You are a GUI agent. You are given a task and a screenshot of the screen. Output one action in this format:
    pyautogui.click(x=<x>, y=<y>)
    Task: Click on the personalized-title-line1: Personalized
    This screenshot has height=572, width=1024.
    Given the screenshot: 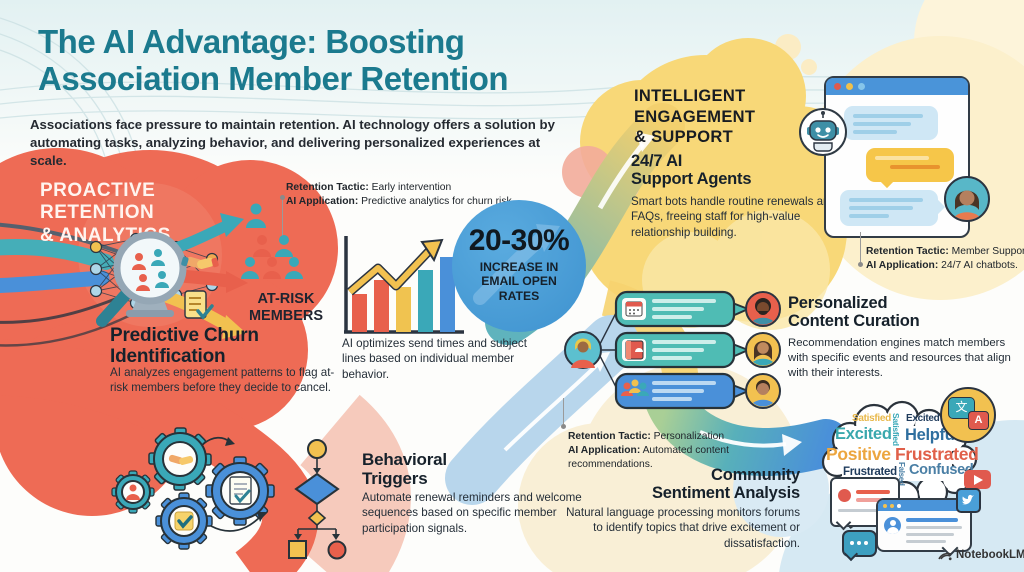 What is the action you would take?
    pyautogui.click(x=838, y=303)
    